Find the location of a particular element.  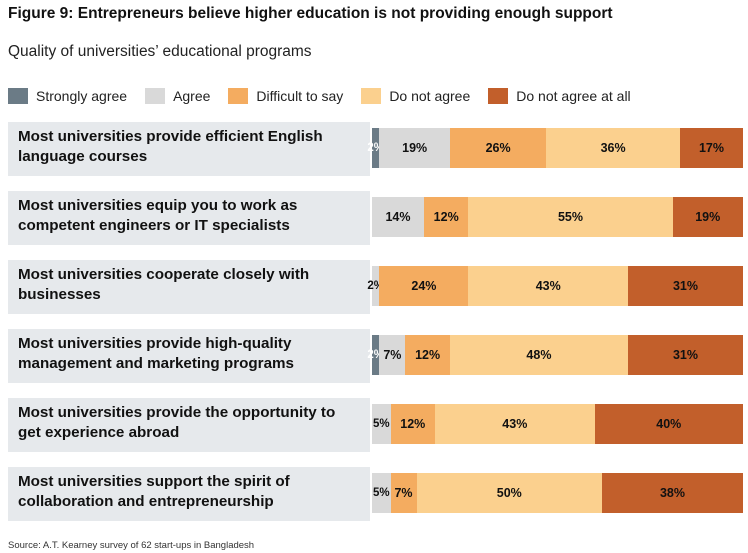

data-label: 26% is located at coordinates (498, 148).